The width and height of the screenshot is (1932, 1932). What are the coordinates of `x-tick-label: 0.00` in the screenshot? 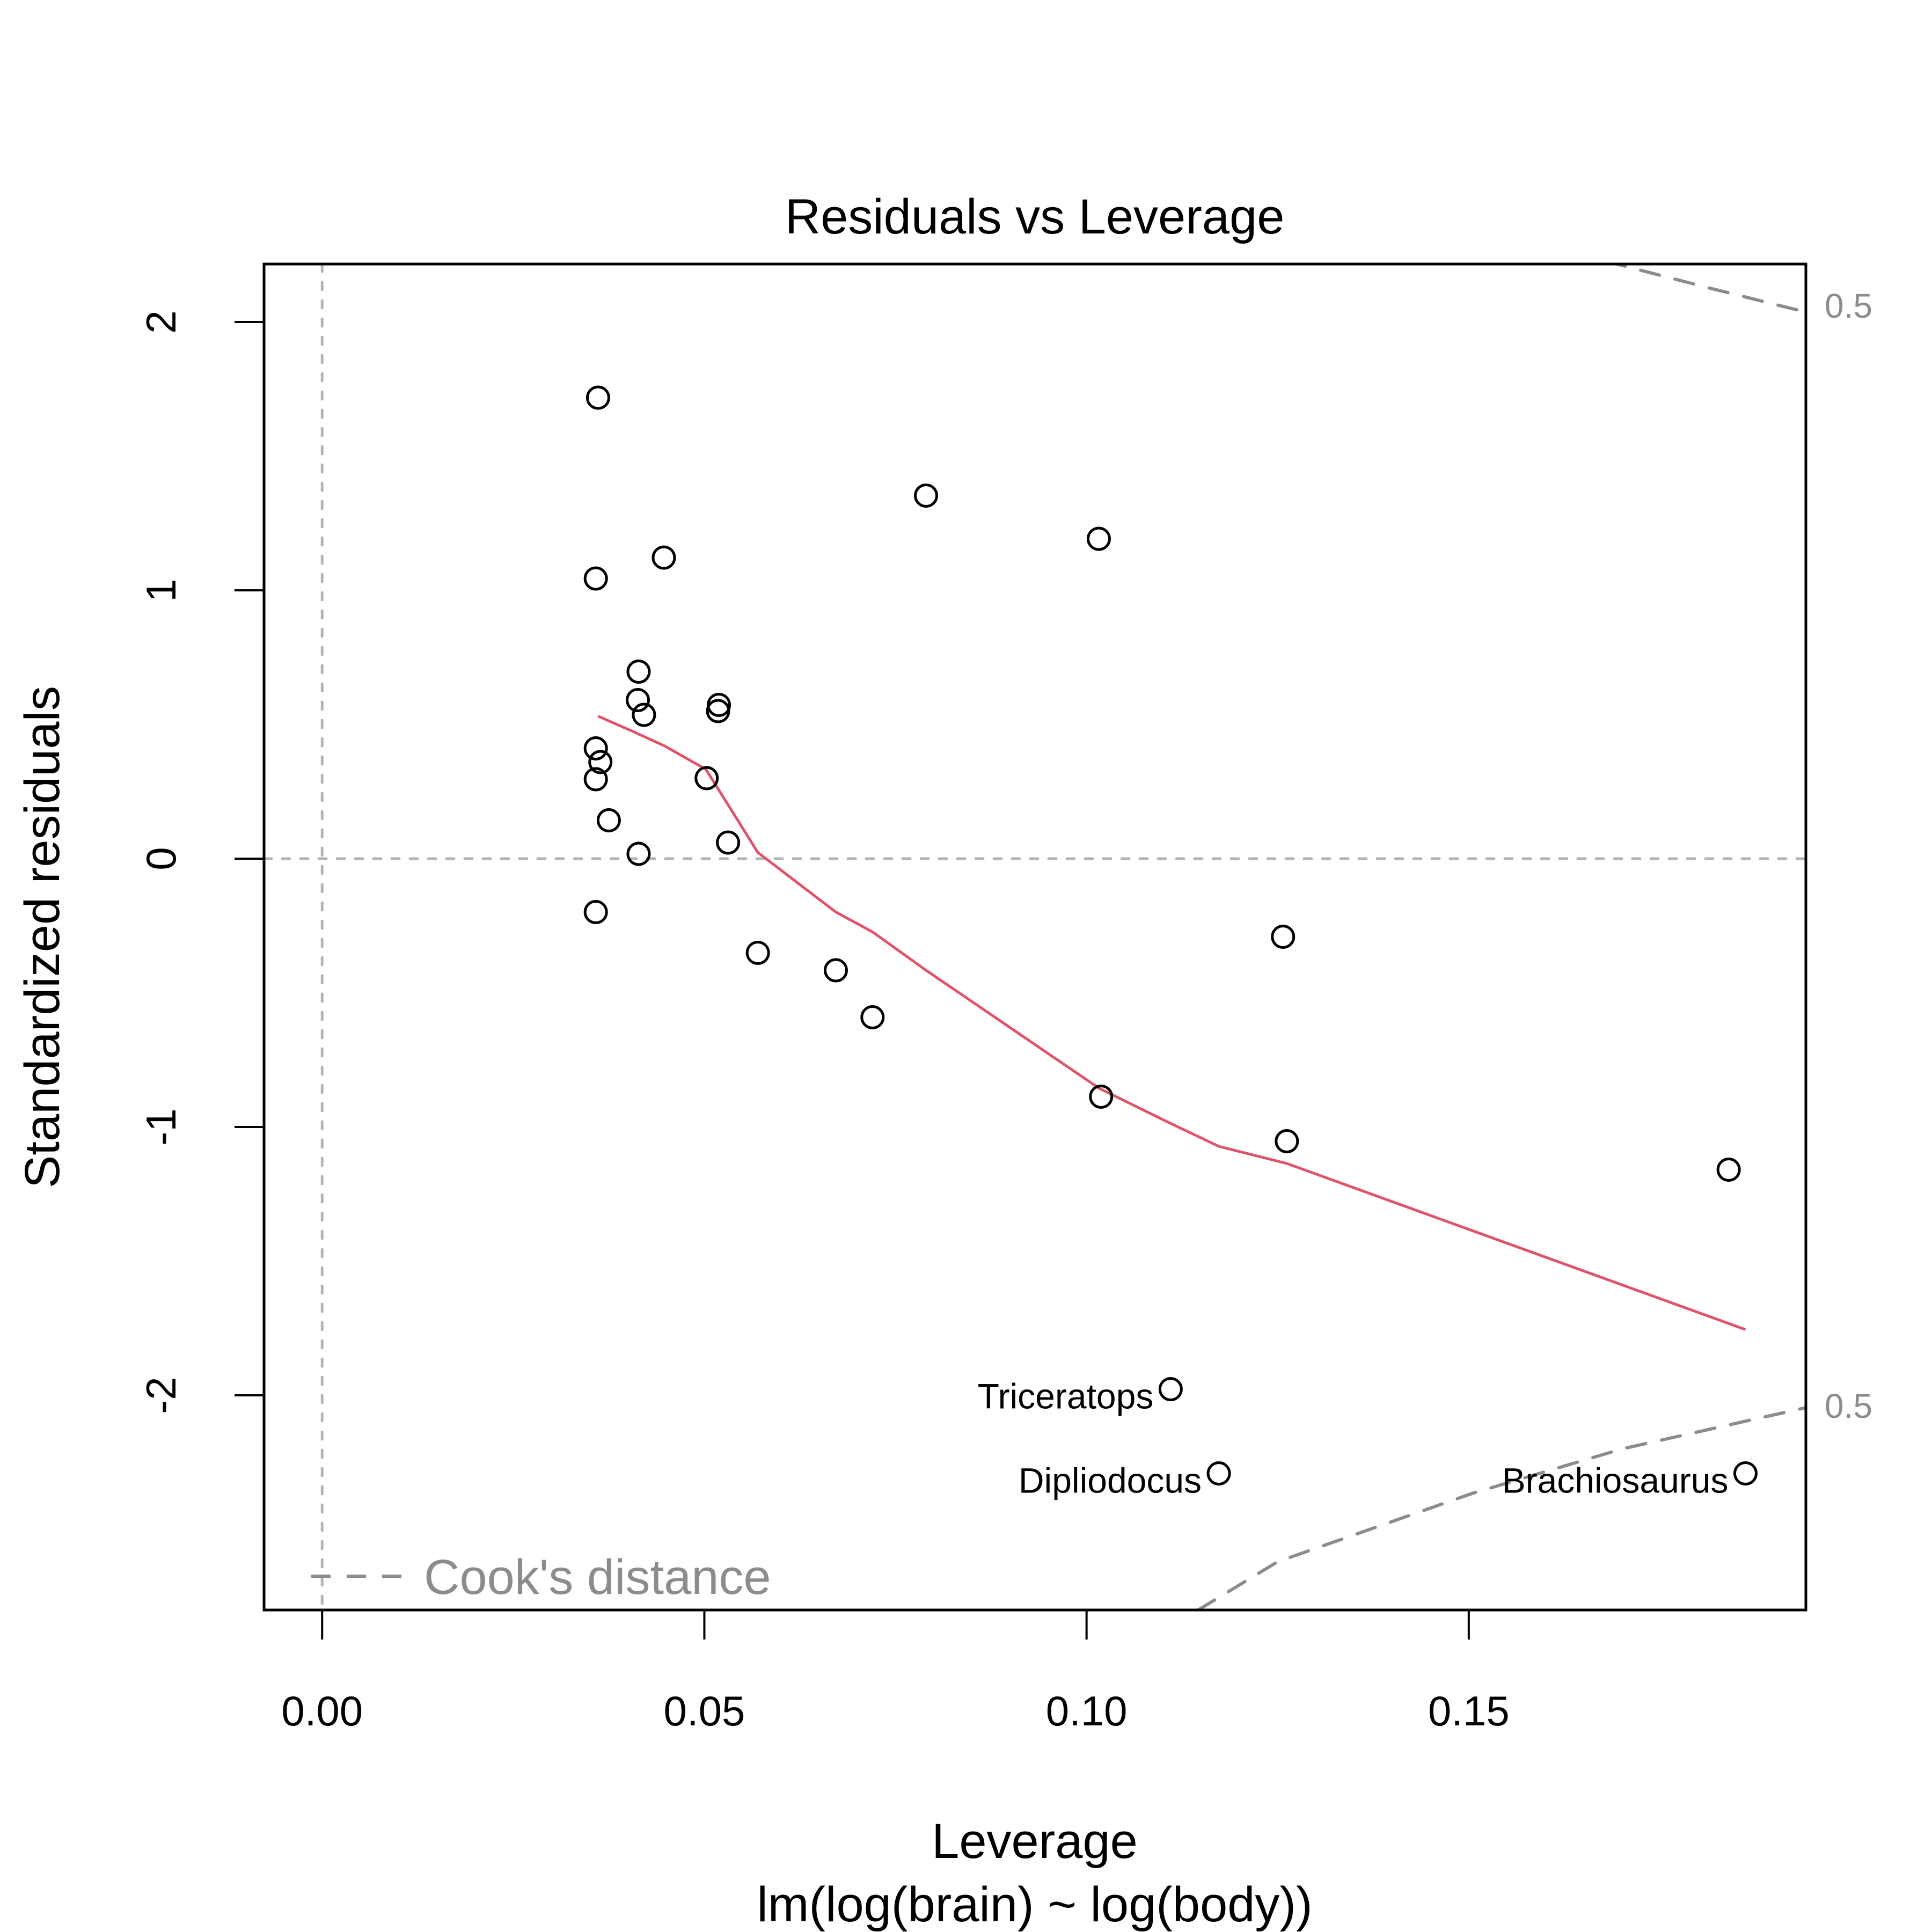 It's located at (322, 1711).